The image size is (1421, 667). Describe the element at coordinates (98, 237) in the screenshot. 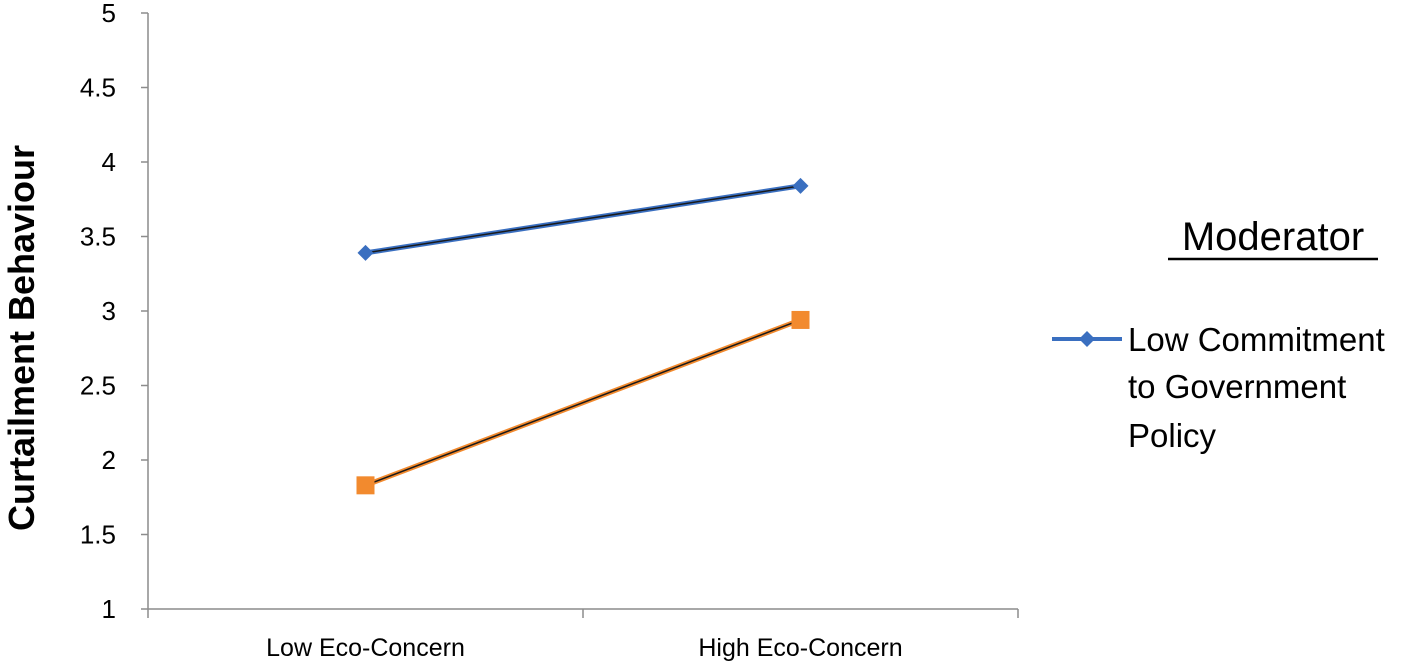

I see `y-tick-label: 3.5` at that location.